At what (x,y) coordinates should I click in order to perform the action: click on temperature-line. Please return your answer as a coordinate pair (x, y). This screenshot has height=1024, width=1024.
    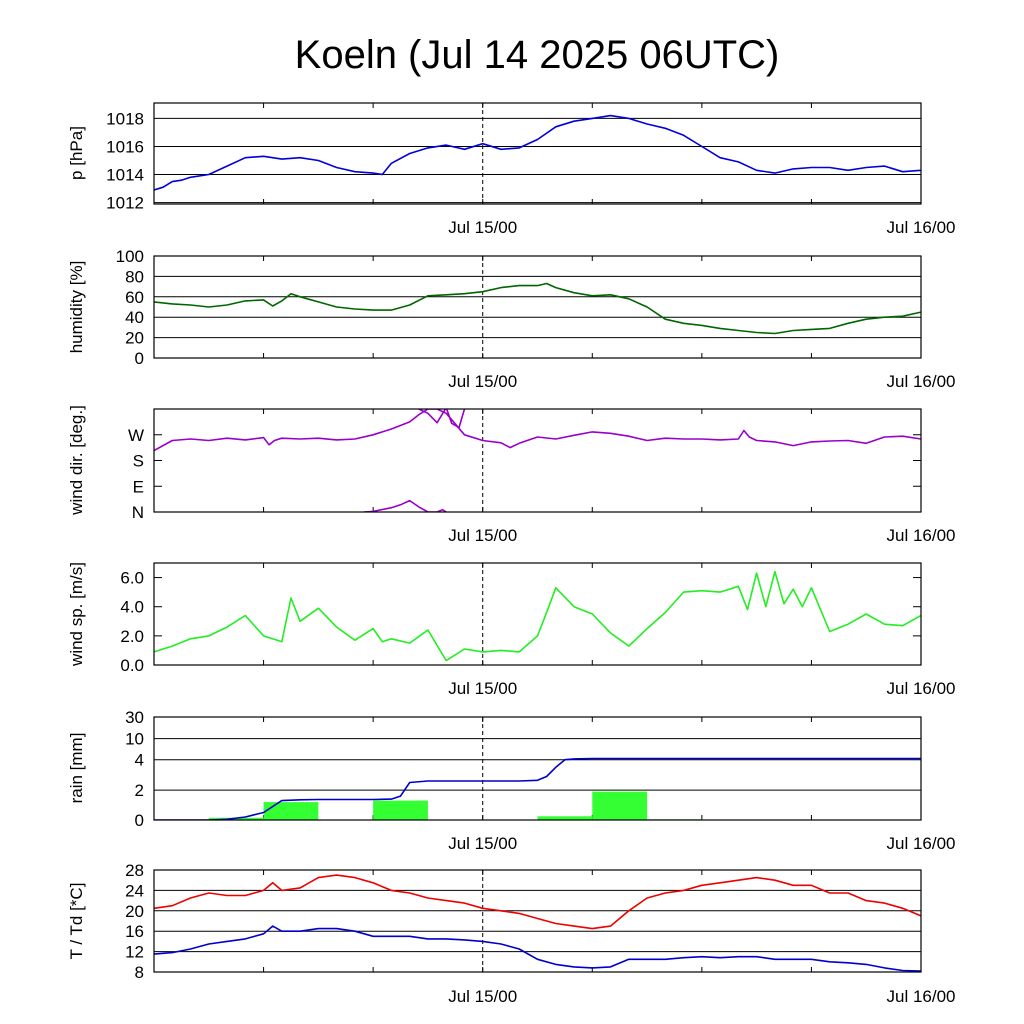
    Looking at the image, I should click on (537, 902).